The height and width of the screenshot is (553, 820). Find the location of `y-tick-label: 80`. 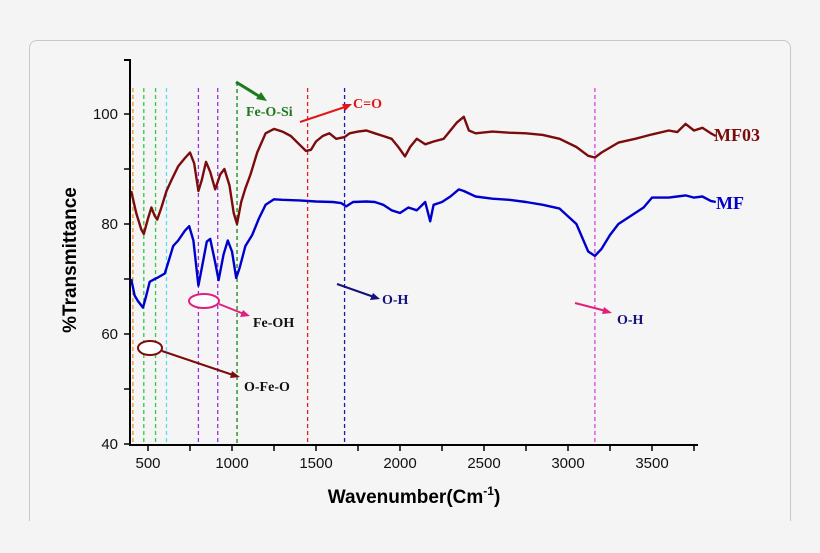

y-tick-label: 80 is located at coordinates (109, 224).